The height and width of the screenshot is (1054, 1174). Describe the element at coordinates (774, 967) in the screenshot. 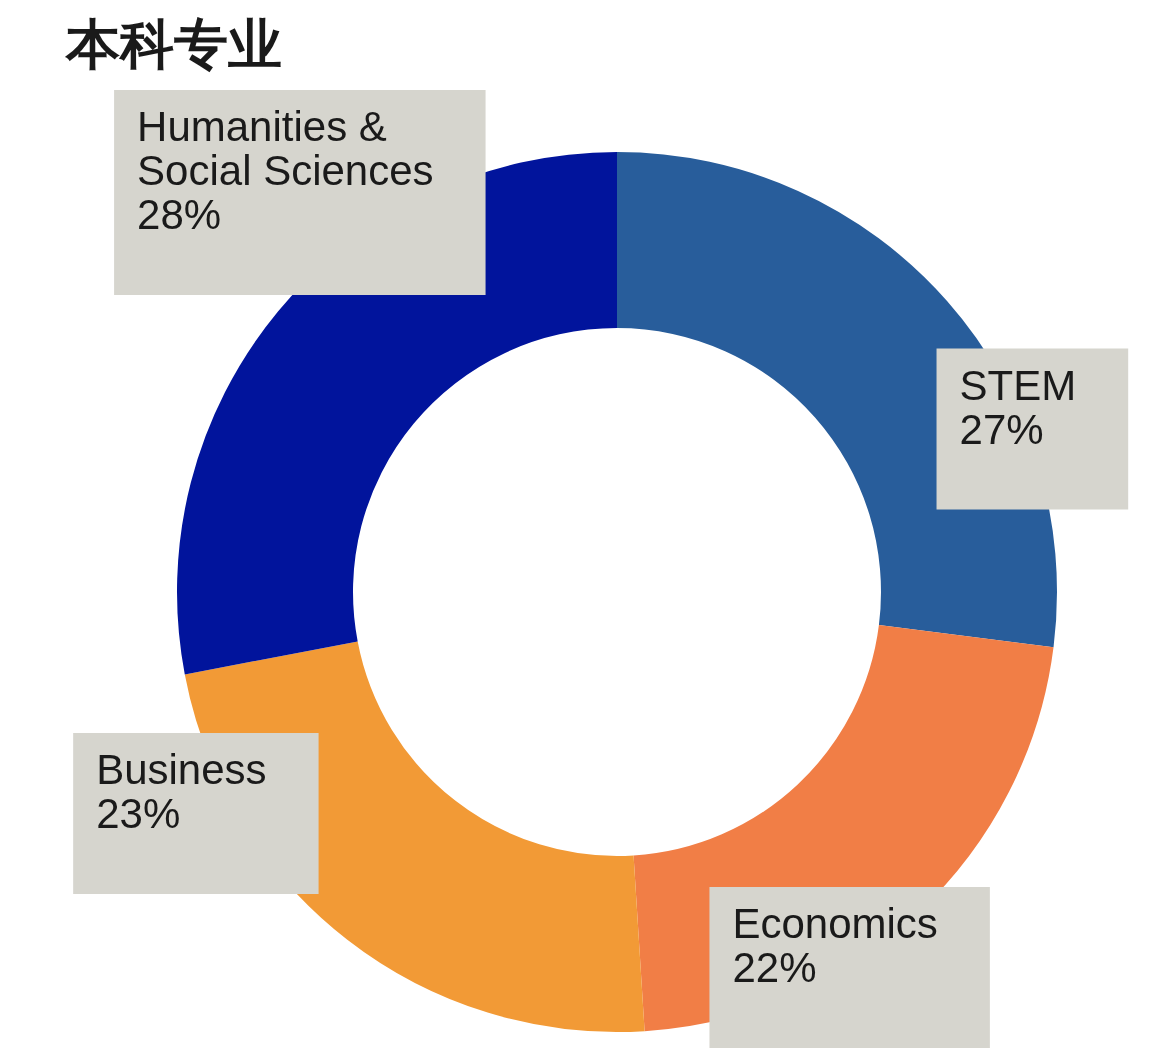

I see `data-label: 22%` at that location.